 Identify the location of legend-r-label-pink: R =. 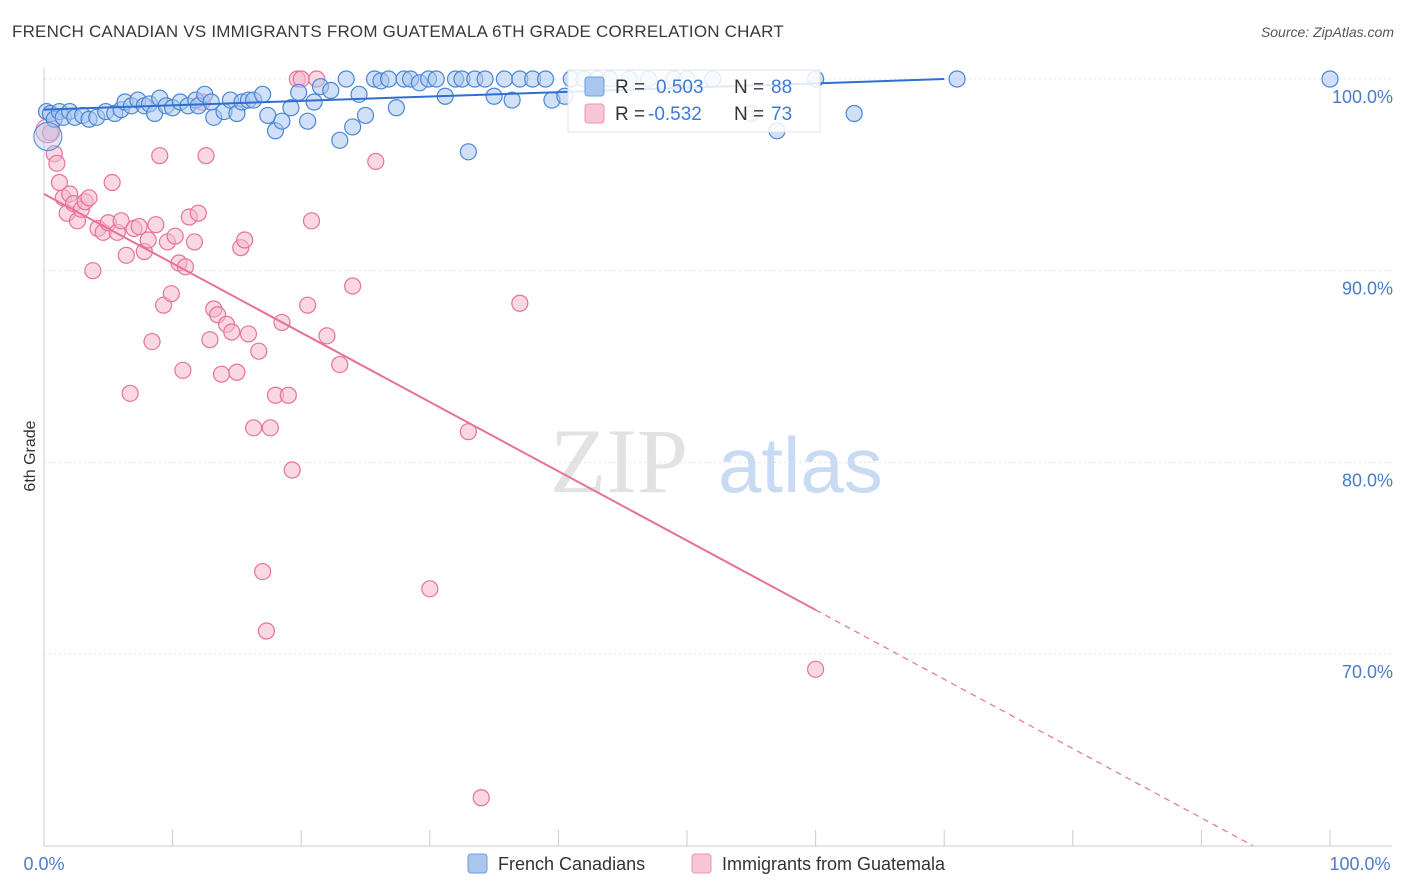
(630, 114).